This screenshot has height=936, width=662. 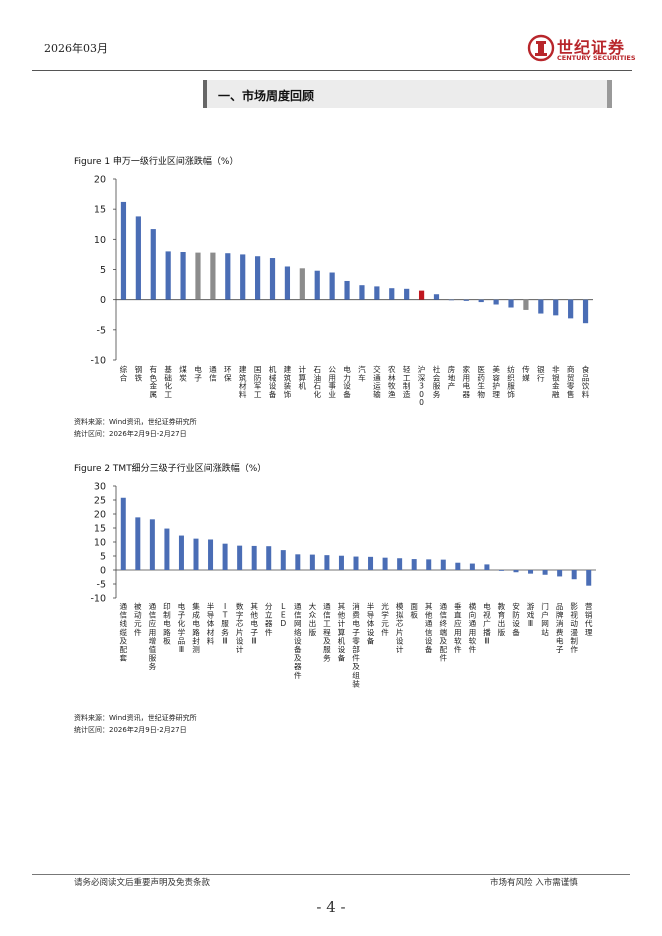 What do you see at coordinates (139, 373) in the screenshot?
I see `figure1-category-label: 钢铁` at bounding box center [139, 373].